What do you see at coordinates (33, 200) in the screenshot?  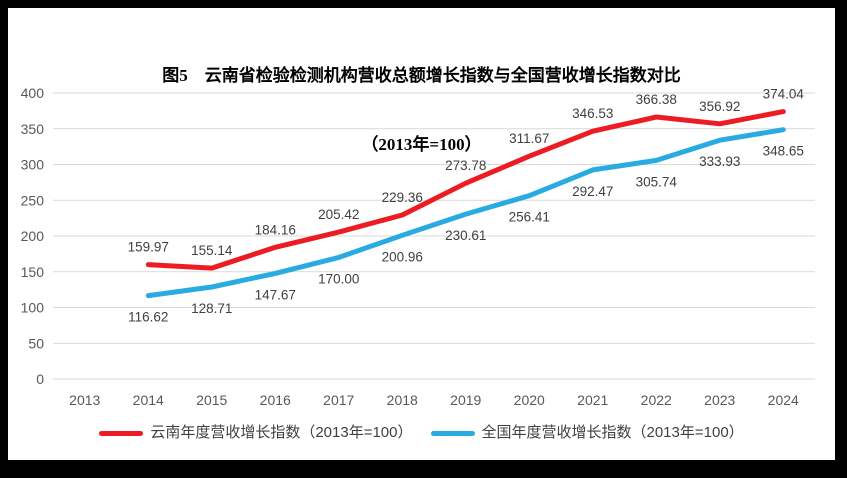 I see `y-axis-label: 250` at bounding box center [33, 200].